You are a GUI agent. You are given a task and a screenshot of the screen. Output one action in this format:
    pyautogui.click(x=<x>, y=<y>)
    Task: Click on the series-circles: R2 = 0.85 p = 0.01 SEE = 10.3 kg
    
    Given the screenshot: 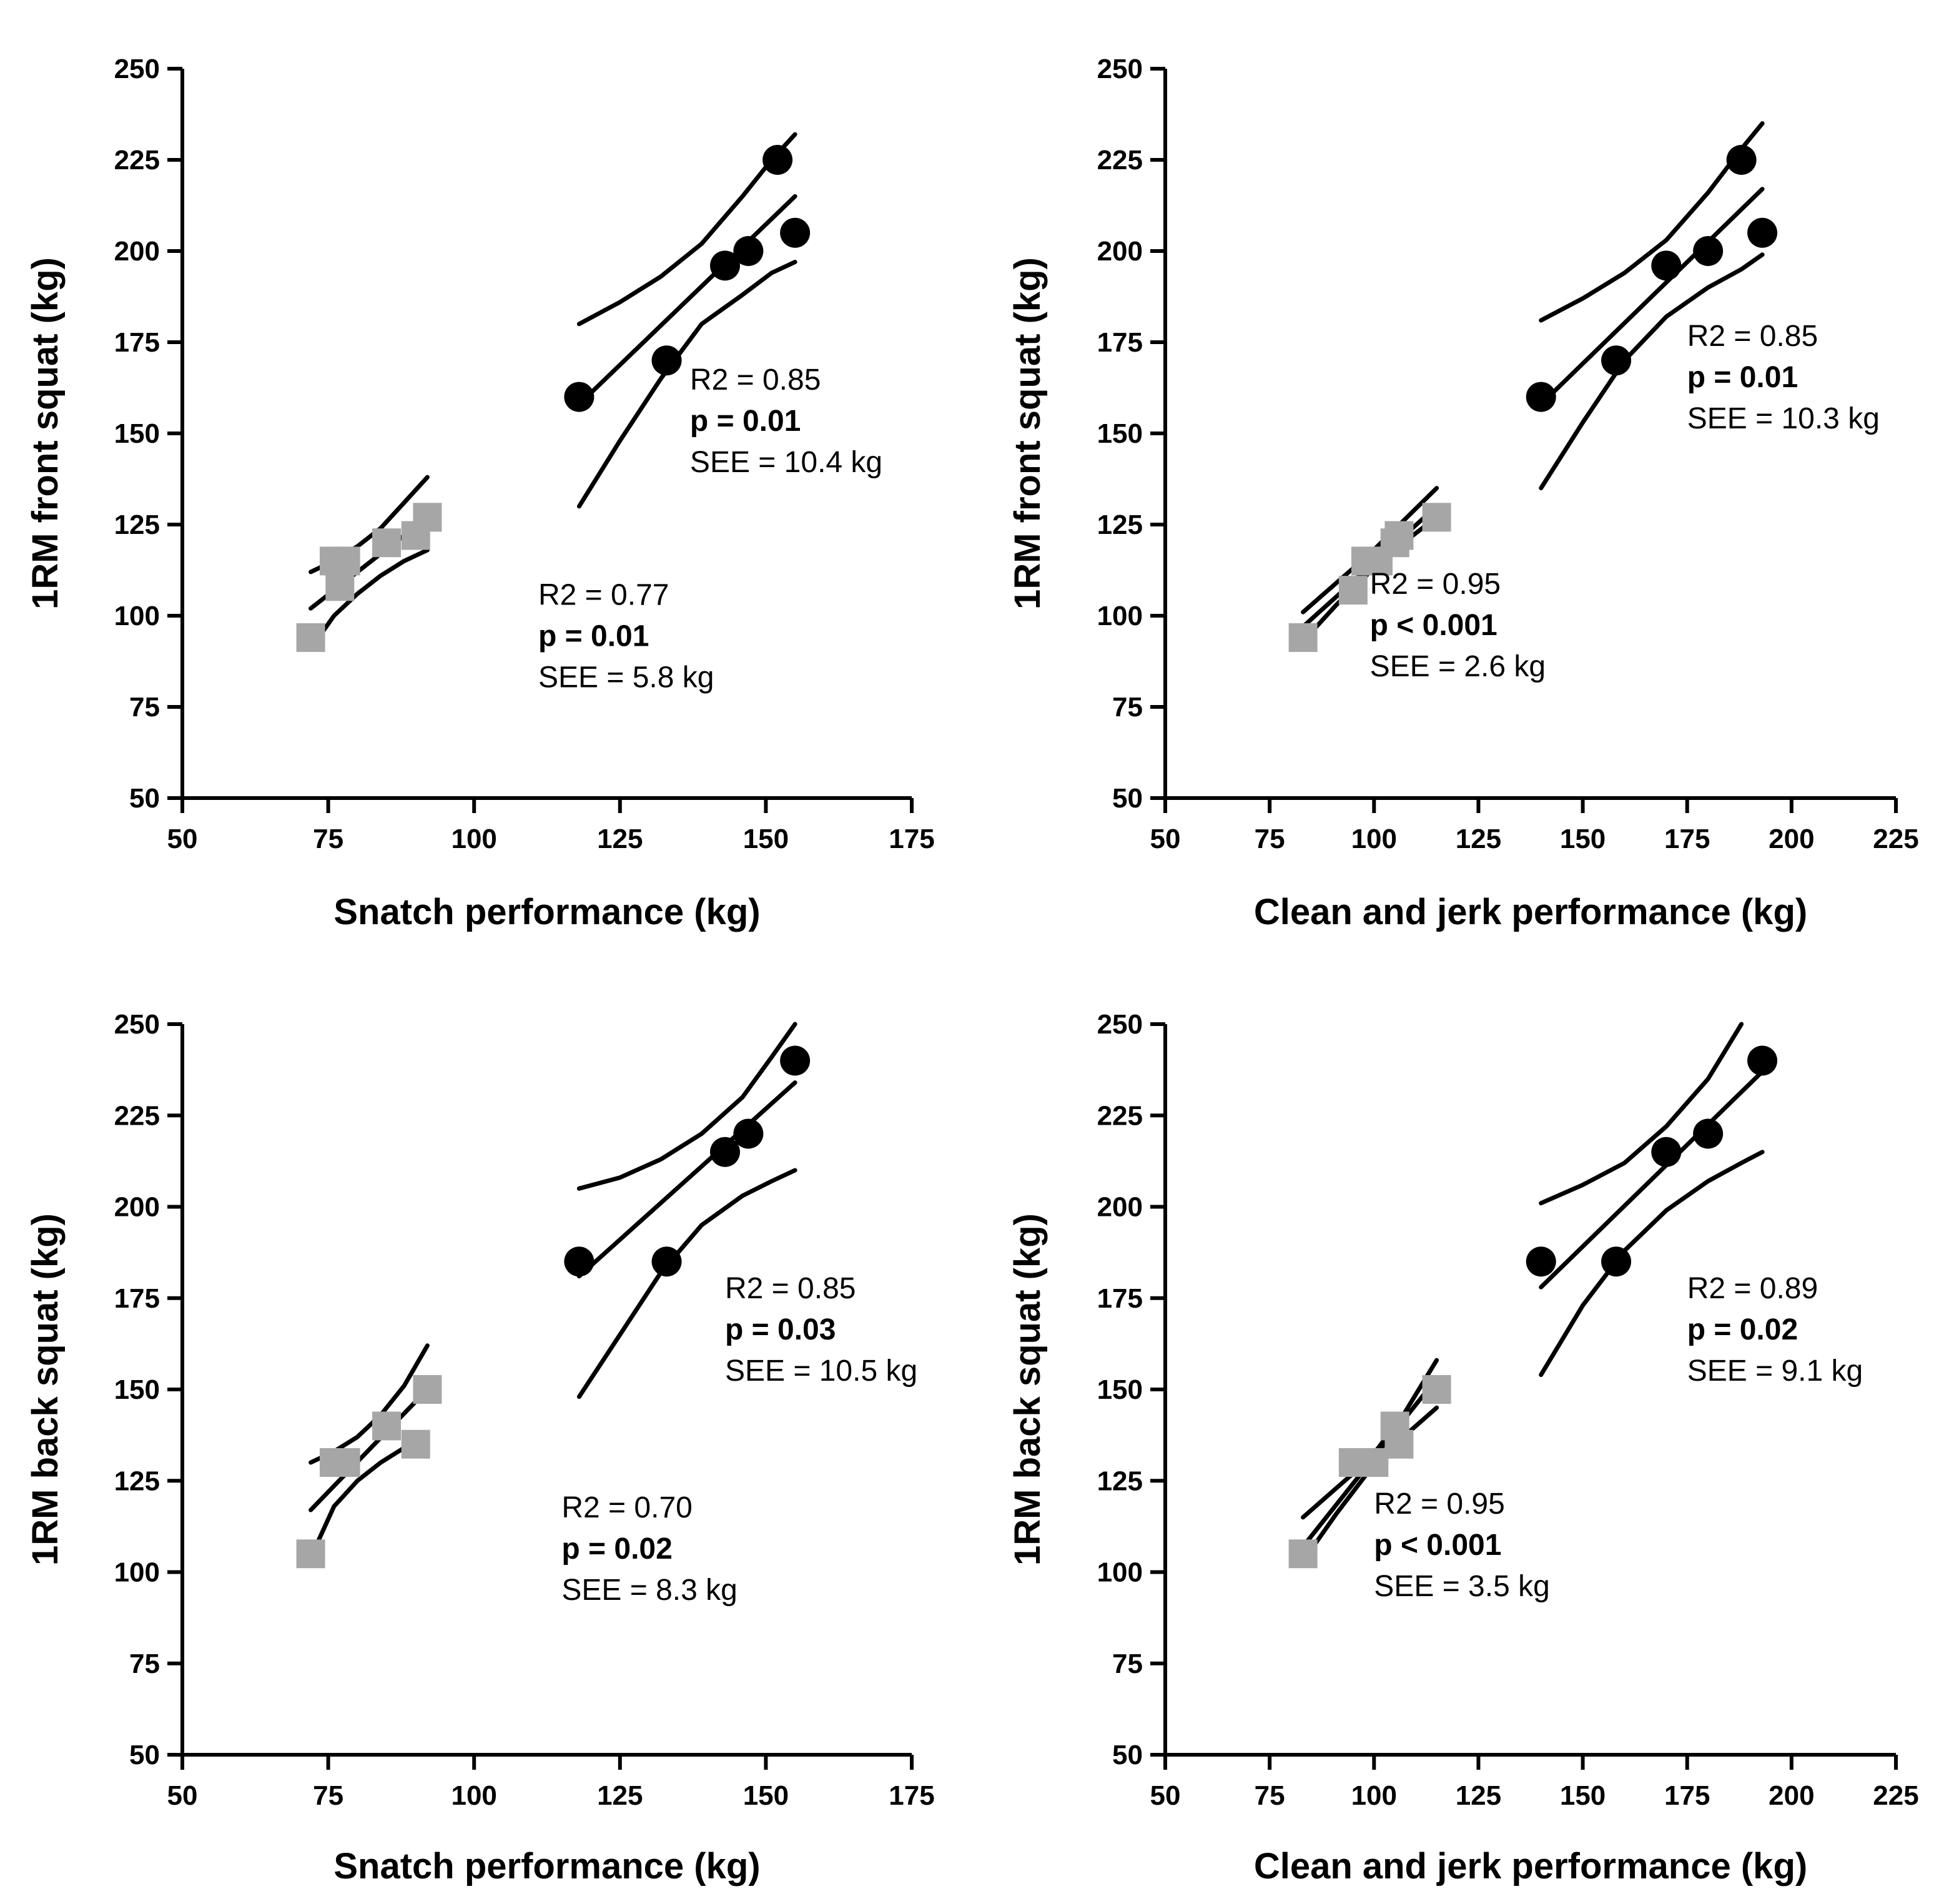 What is the action you would take?
    pyautogui.click(x=1703, y=306)
    